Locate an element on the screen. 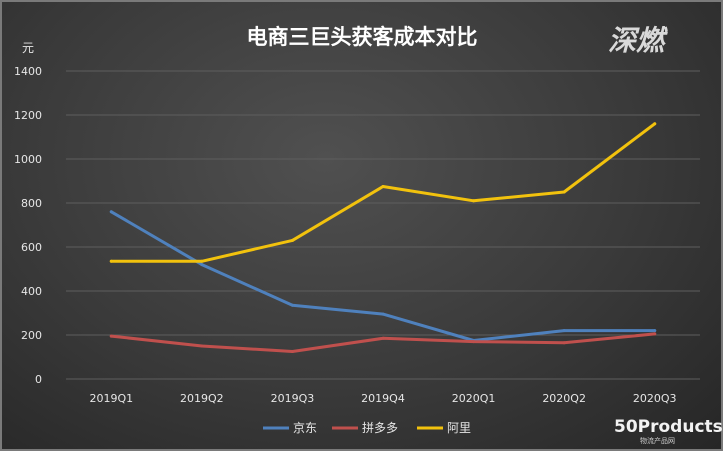  chart-title: 电商三巨头获客成本对比 is located at coordinates (362, 37).